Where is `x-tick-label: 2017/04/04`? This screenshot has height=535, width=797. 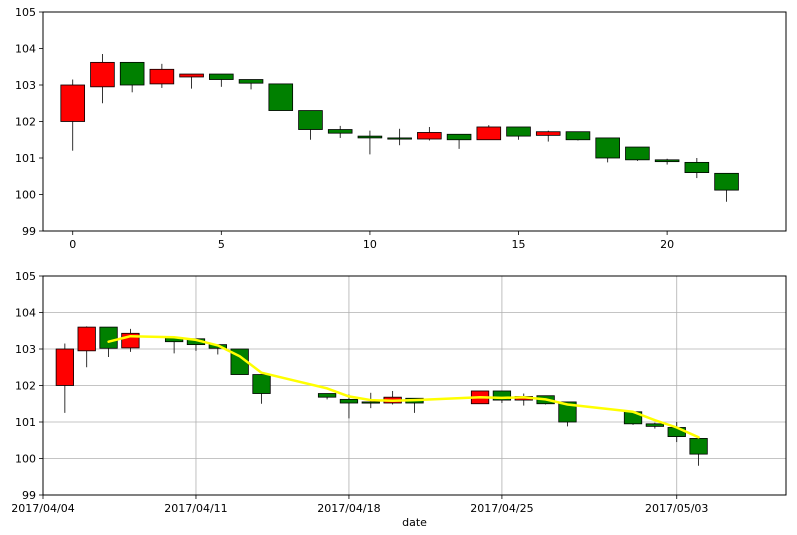
x-tick-label: 2017/04/04 is located at coordinates (42, 508).